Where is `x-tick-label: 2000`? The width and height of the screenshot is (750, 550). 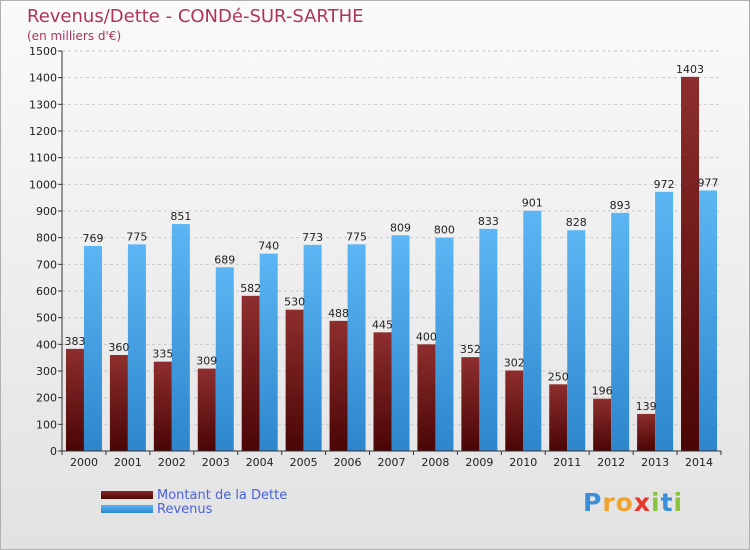
x-tick-label: 2000 is located at coordinates (84, 462).